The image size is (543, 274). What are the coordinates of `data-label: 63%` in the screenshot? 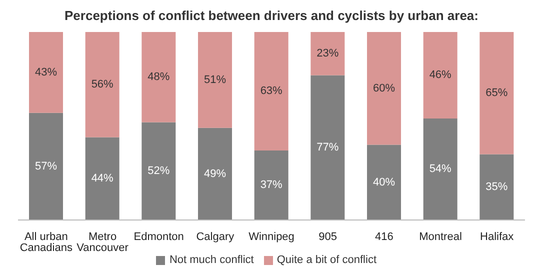 It's located at (271, 91).